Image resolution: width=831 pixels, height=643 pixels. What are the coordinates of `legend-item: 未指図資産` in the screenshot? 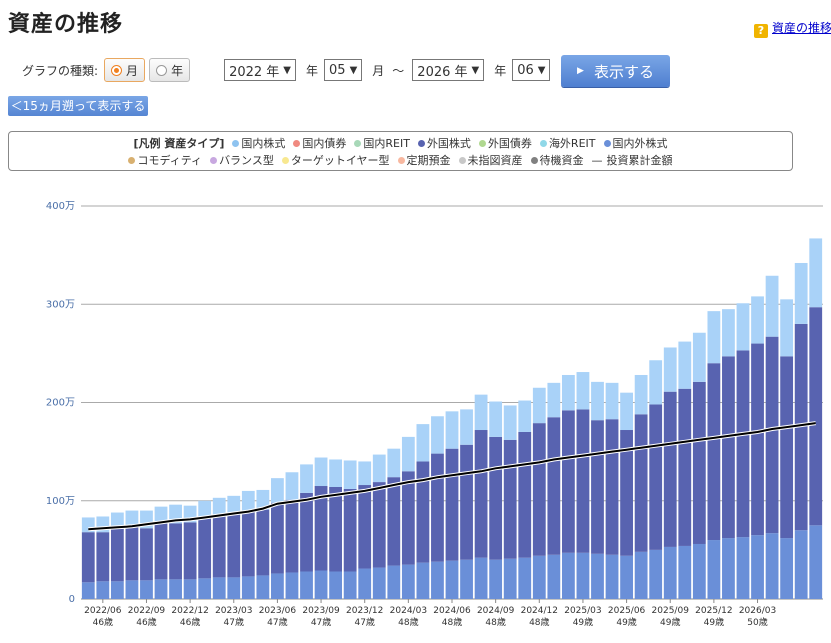 It's located at (490, 160).